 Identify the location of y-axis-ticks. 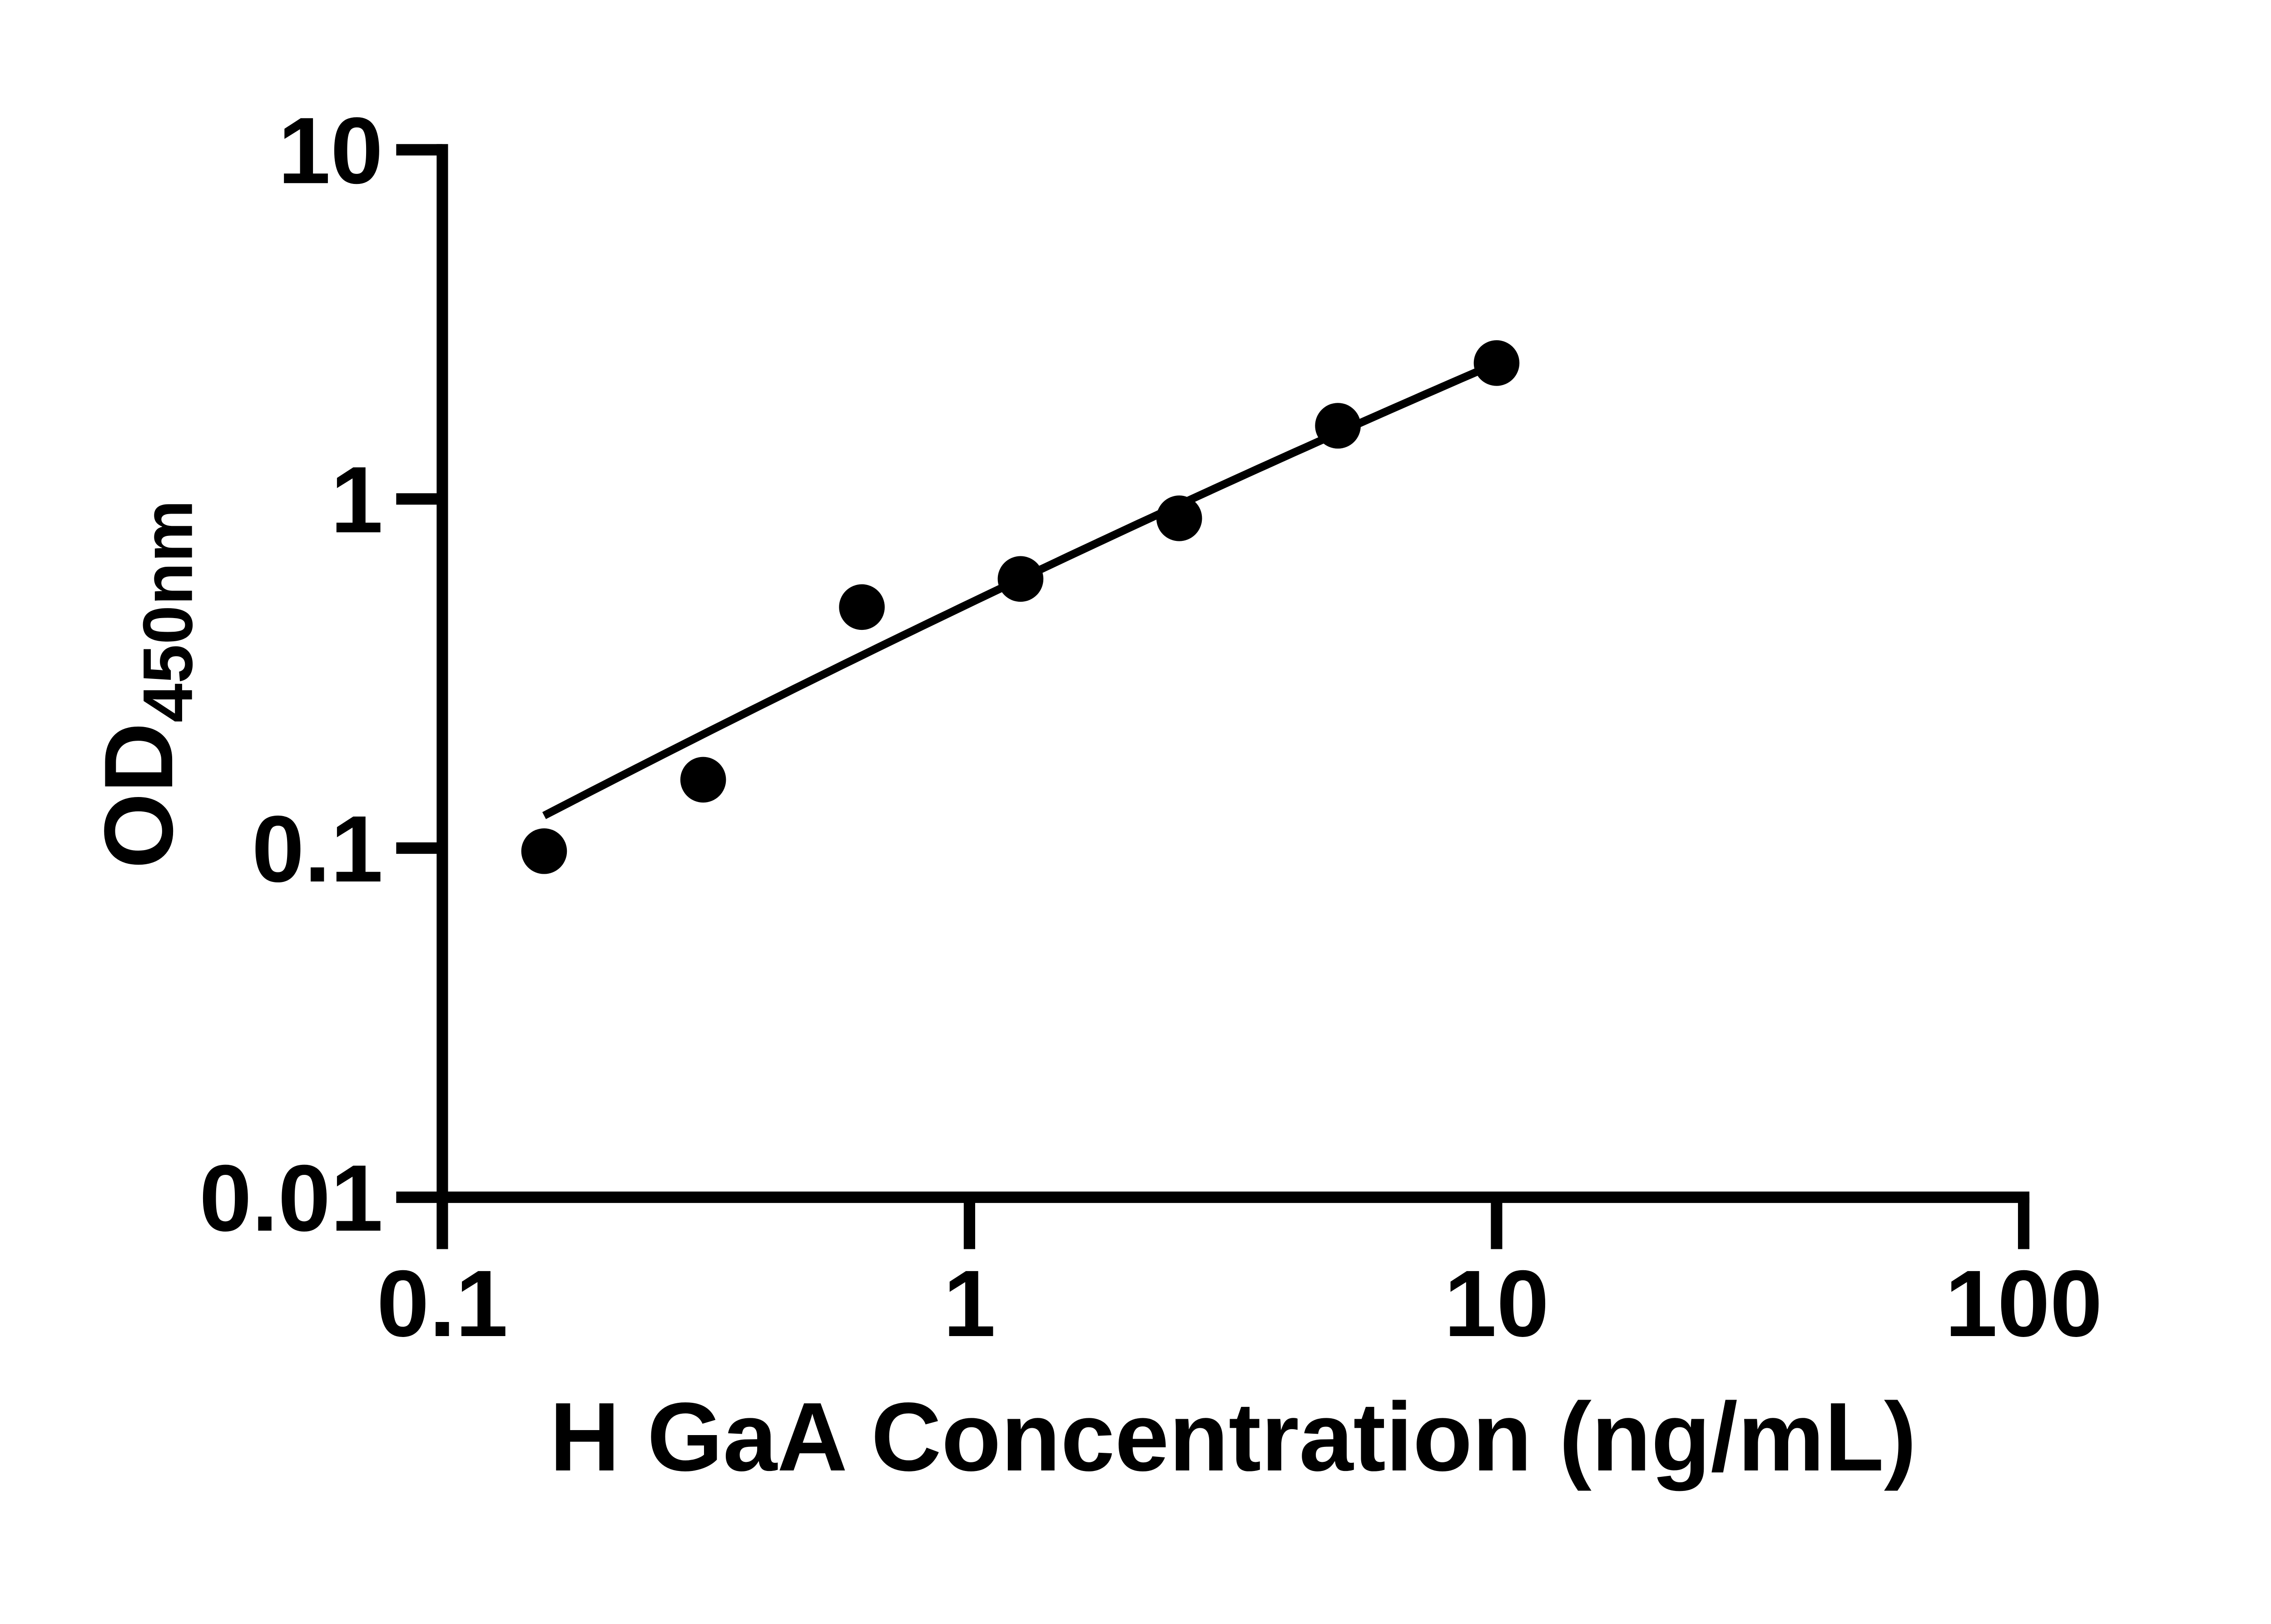
(419, 673).